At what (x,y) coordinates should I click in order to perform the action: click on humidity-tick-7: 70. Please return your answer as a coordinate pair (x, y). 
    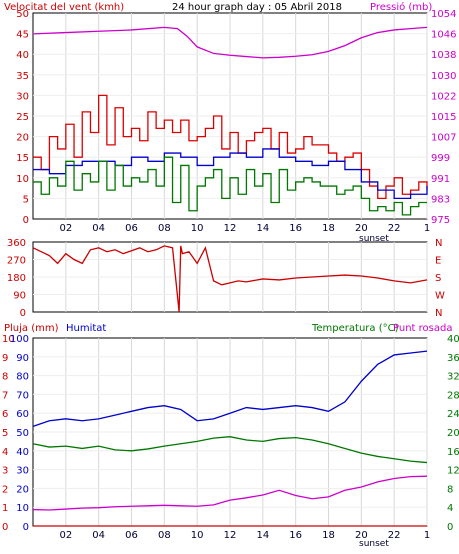
    Looking at the image, I should click on (22, 395).